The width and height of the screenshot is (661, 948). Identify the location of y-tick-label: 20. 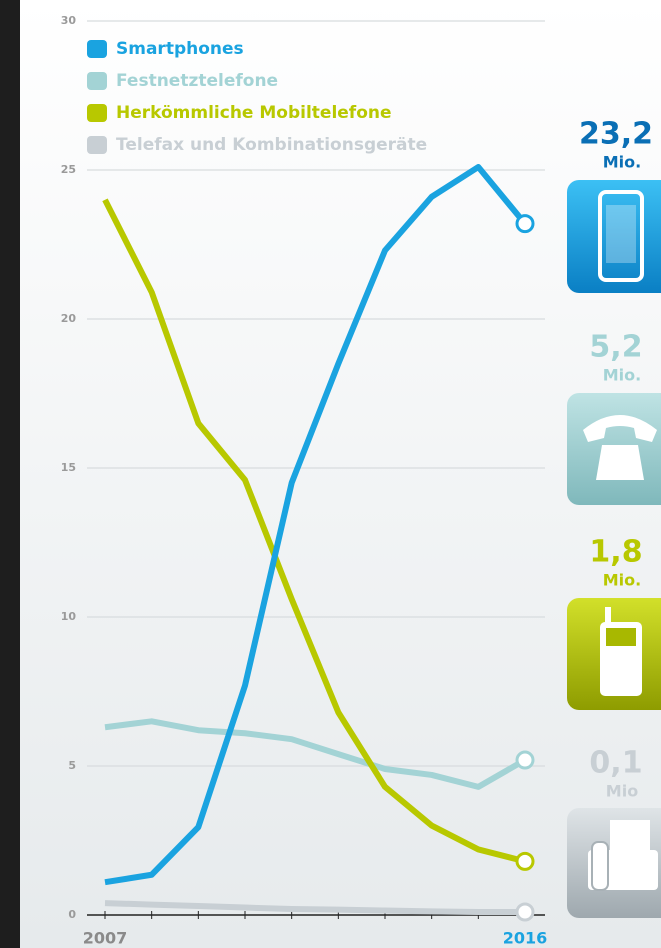
(69, 318).